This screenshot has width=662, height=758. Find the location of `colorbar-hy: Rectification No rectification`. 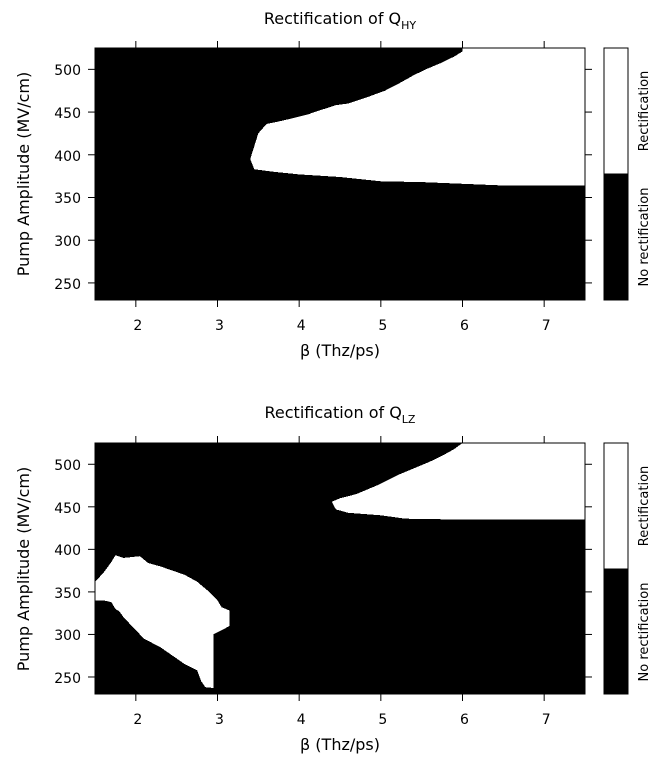

colorbar-hy: Rectification No rectification is located at coordinates (627, 174).